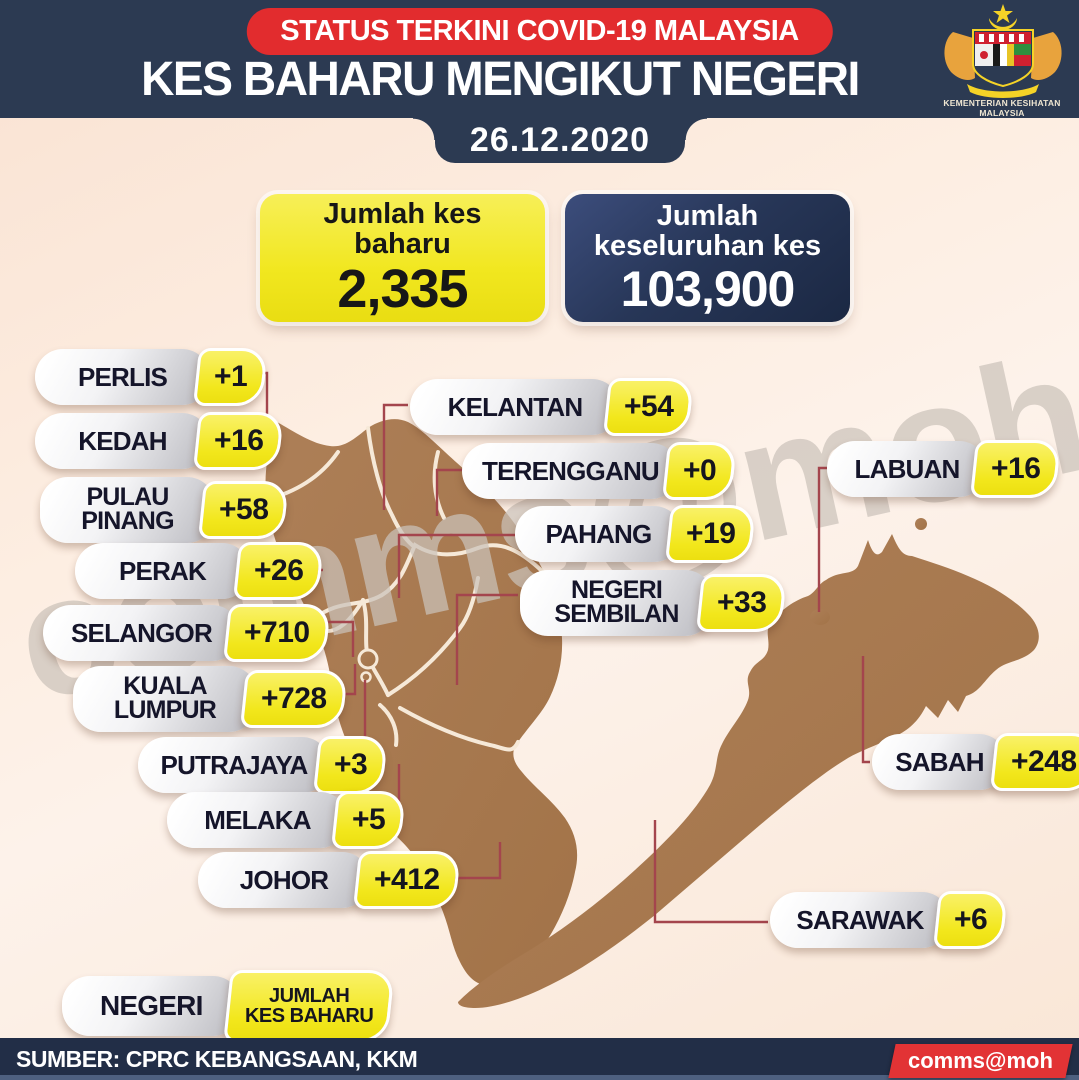  I want to click on status-banner: STATUS TERKINI COVID-19 MALAYSIA, so click(539, 31).